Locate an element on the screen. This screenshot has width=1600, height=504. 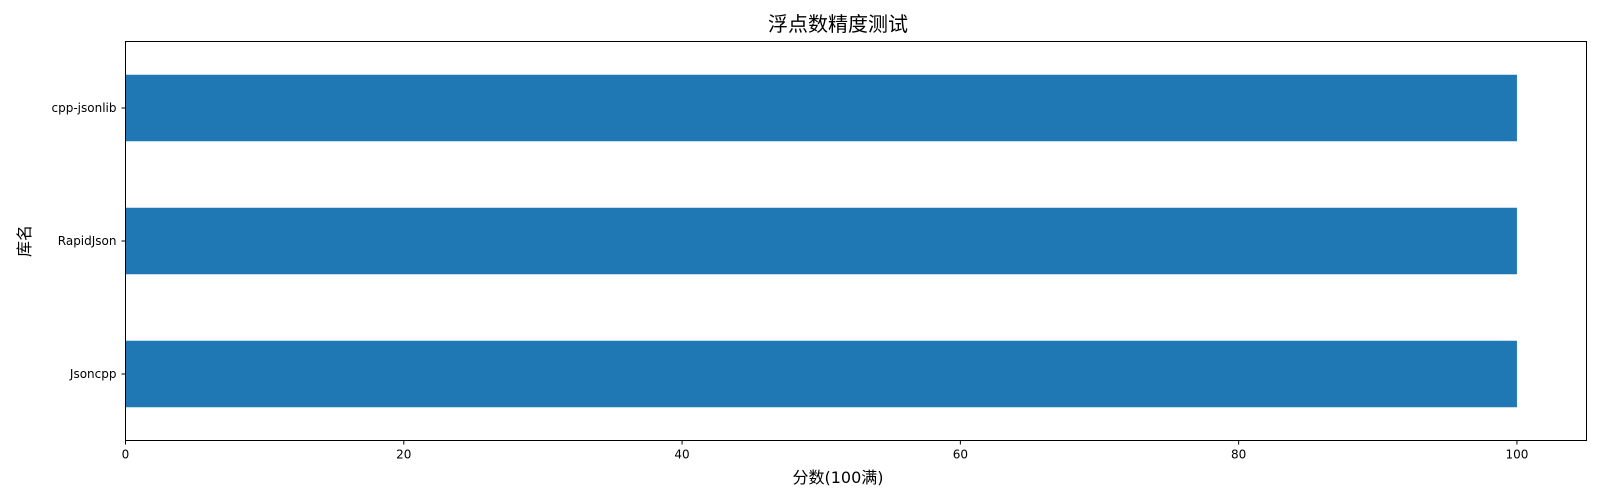
y-tick-label: cpp-jsonlib is located at coordinates (84, 108).